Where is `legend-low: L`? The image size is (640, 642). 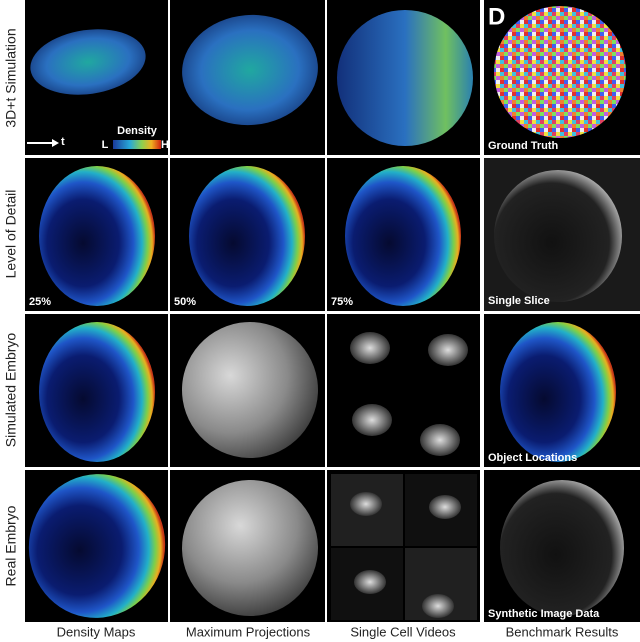
legend-low: L is located at coordinates (105, 145).